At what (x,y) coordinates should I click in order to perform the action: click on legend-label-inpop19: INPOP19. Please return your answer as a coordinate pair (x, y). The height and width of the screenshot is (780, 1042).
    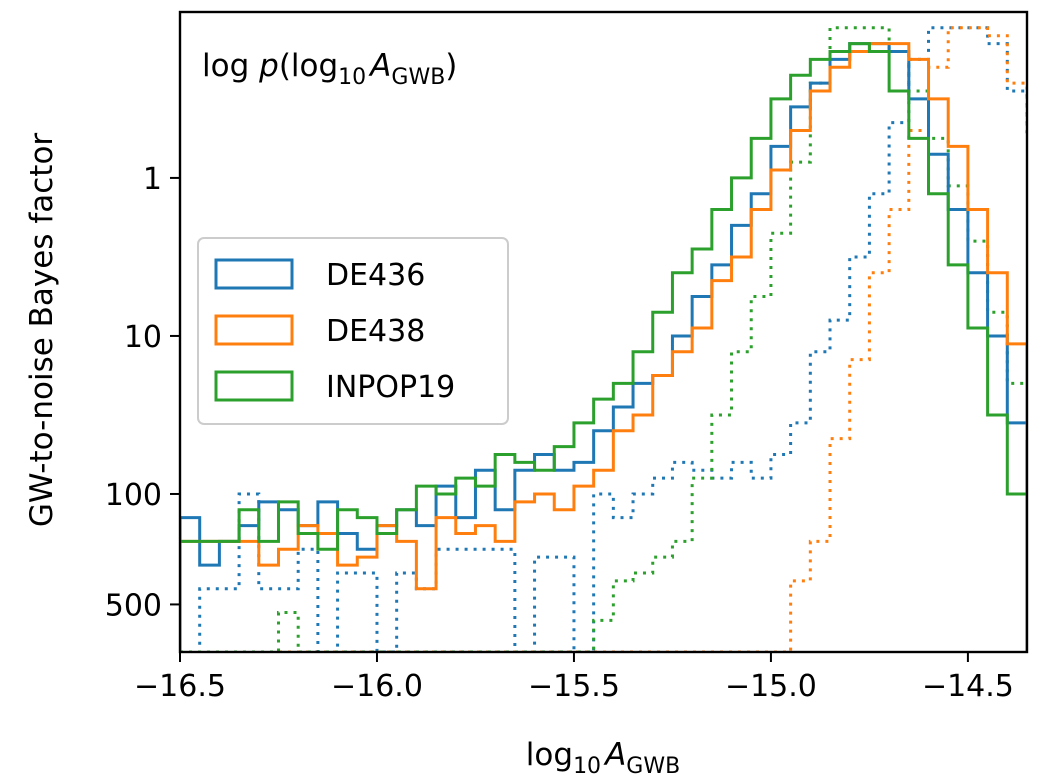
    Looking at the image, I should click on (390, 387).